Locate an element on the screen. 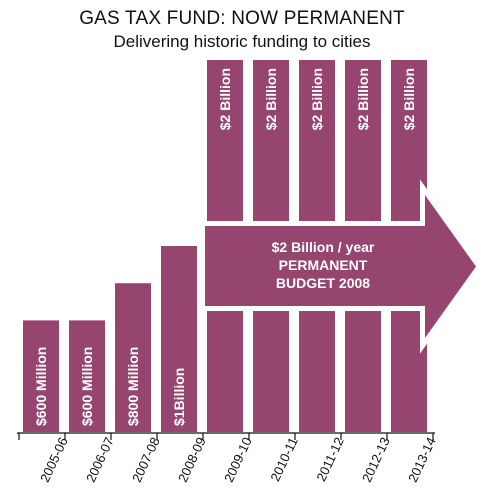 Image resolution: width=484 pixels, height=497 pixels. arrow-annotation-line: BUDGET 2008 is located at coordinates (323, 283).